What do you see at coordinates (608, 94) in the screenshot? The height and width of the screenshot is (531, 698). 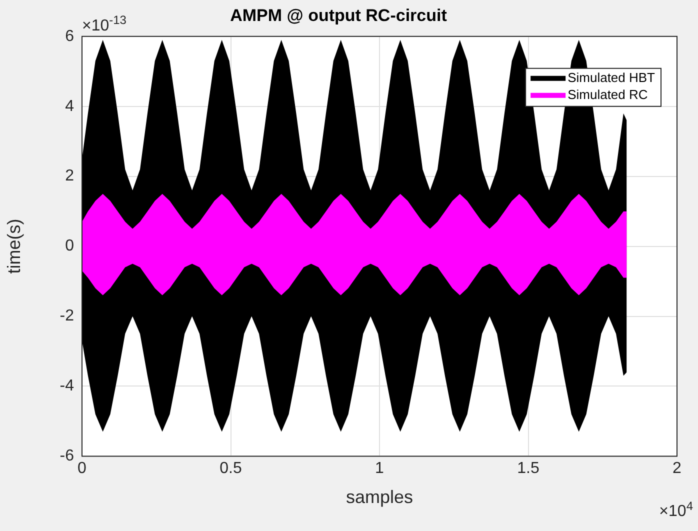 I see `legend-label: Simulated RC` at bounding box center [608, 94].